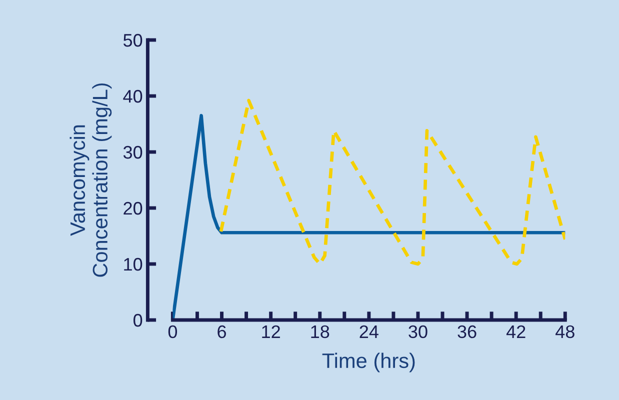  Describe the element at coordinates (91, 180) in the screenshot. I see `y-axis-title: Vancomycin Concentration (mg/L)` at that location.